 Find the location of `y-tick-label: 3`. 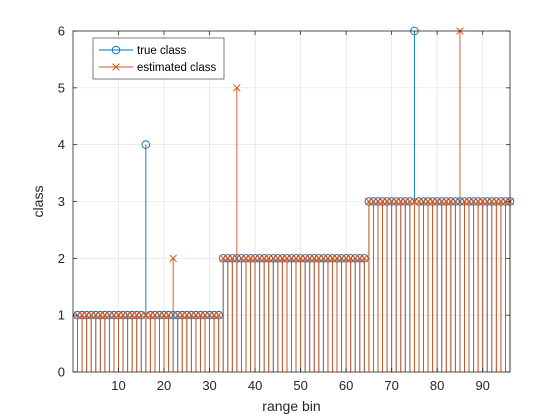

y-tick-label: 3 is located at coordinates (61, 201).